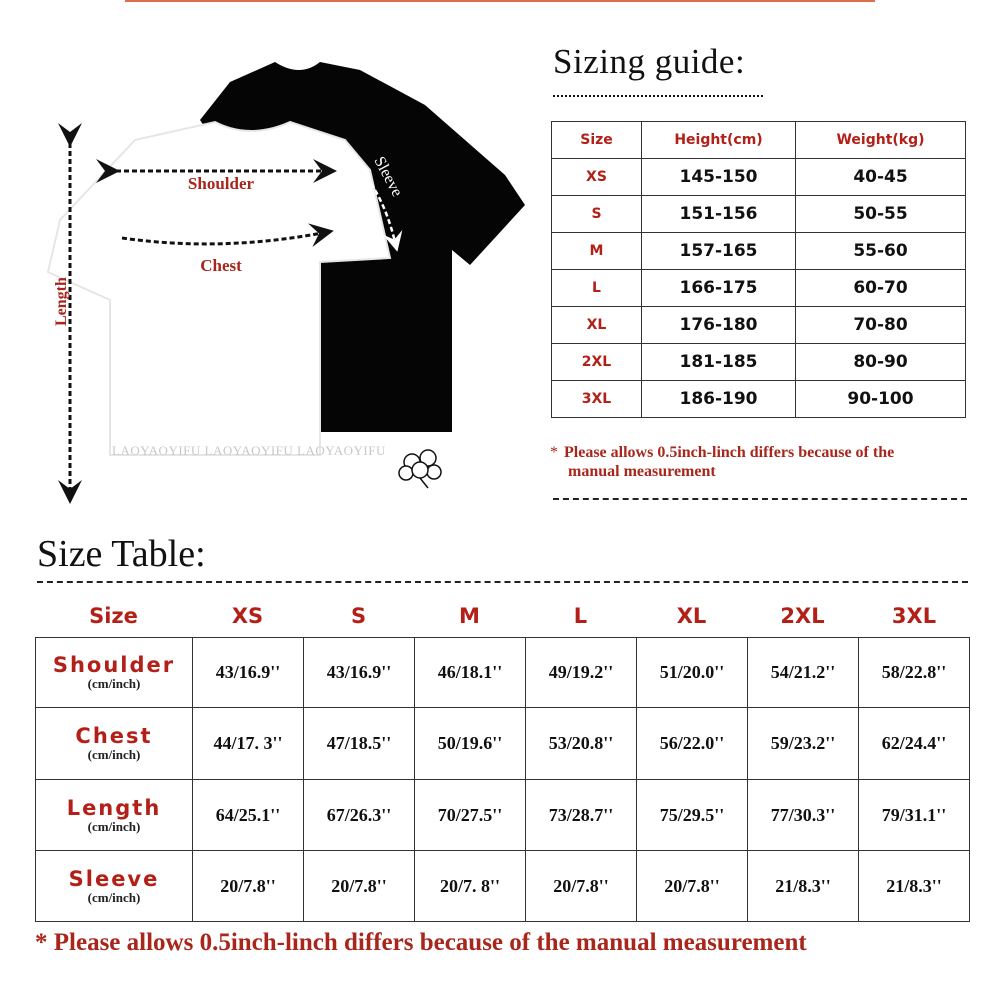 The width and height of the screenshot is (1000, 1000). What do you see at coordinates (596, 325) in the screenshot?
I see `size-cell: XL` at bounding box center [596, 325].